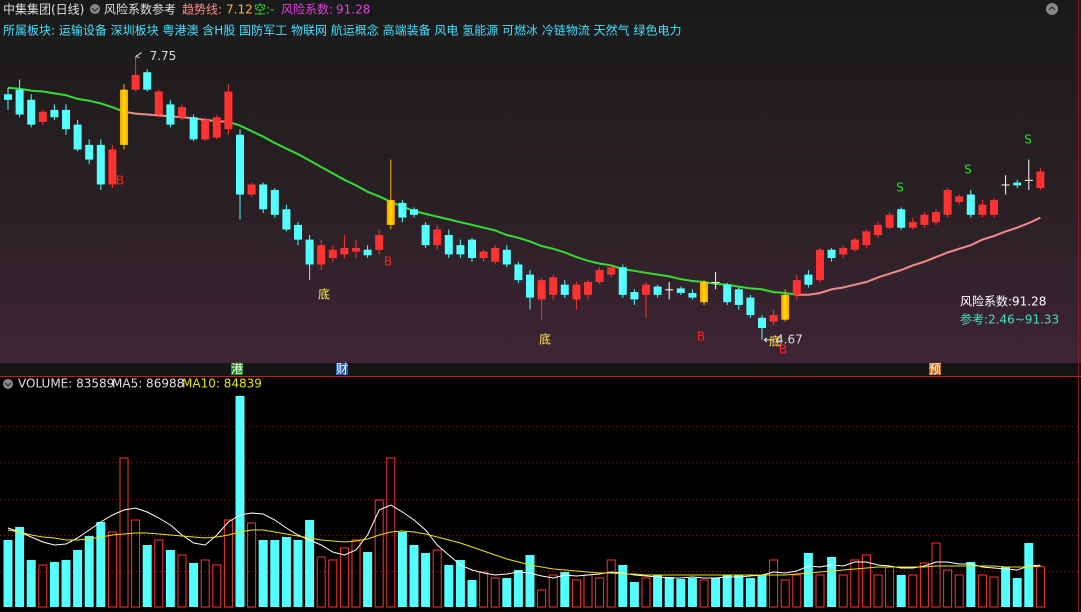 This screenshot has width=1081, height=612. I want to click on volume-label: VOLUME: 83589, so click(66, 384).